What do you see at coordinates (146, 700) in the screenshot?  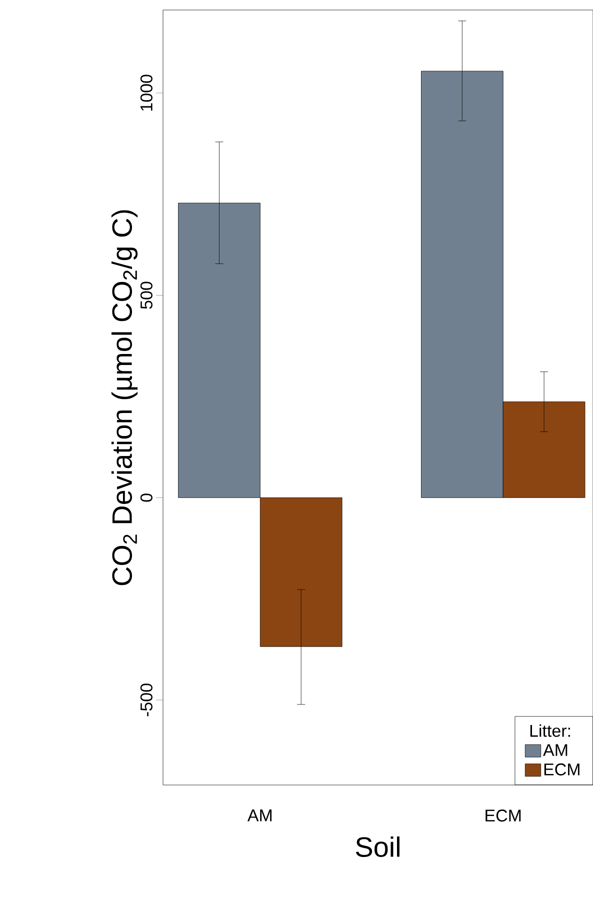 I see `y-tick-label: -500` at bounding box center [146, 700].